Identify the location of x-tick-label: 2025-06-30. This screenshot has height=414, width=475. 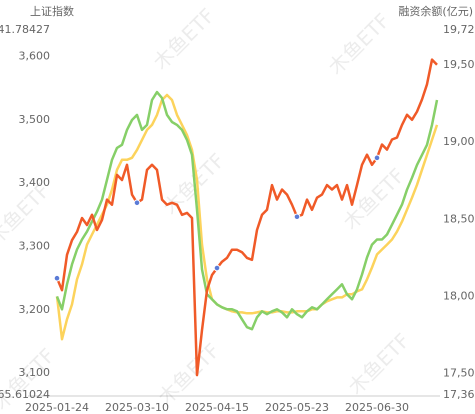
(377, 407).